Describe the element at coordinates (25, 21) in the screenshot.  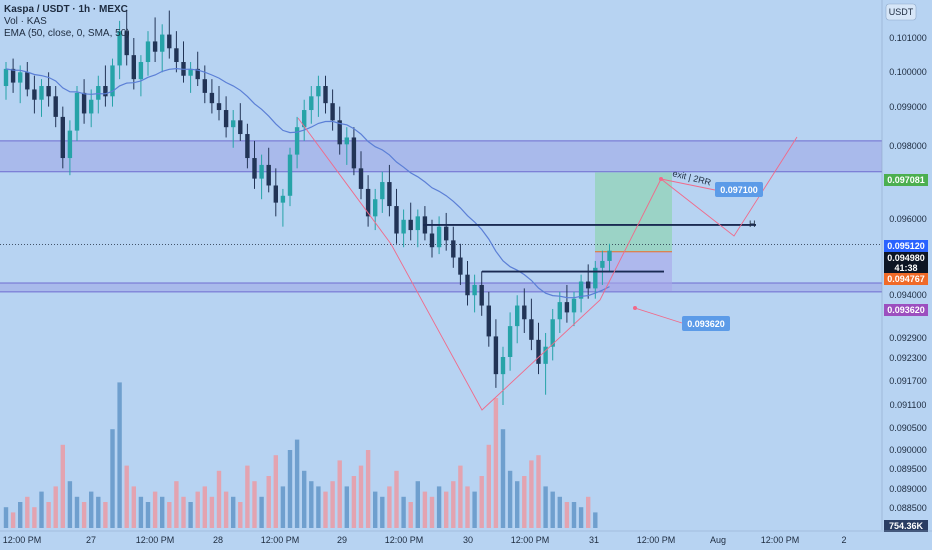
I see `volume-legend: Vol · KAS` at that location.